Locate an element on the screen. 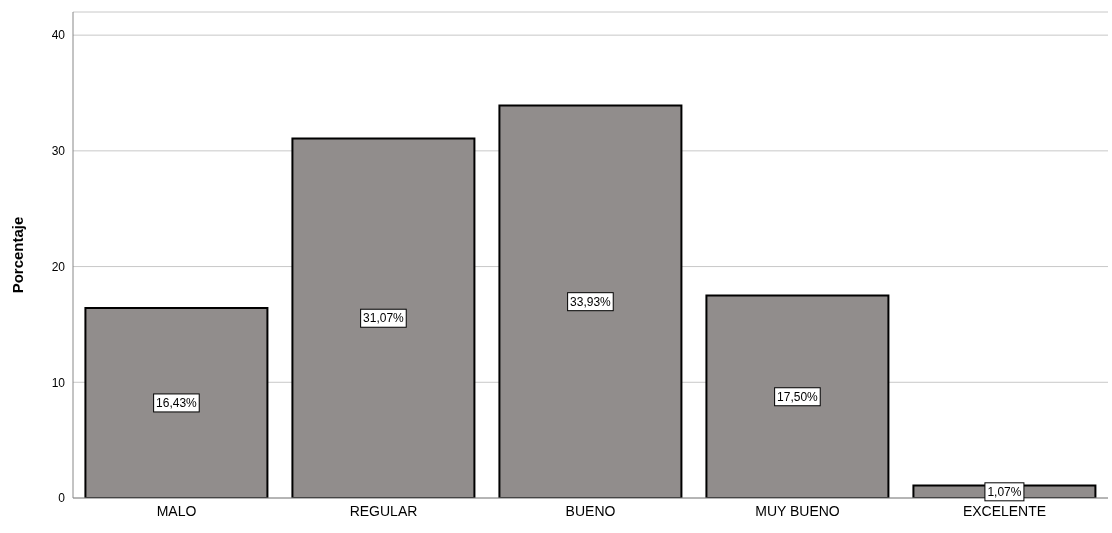 The image size is (1112, 533). x-tick-label: BUENO is located at coordinates (590, 510).